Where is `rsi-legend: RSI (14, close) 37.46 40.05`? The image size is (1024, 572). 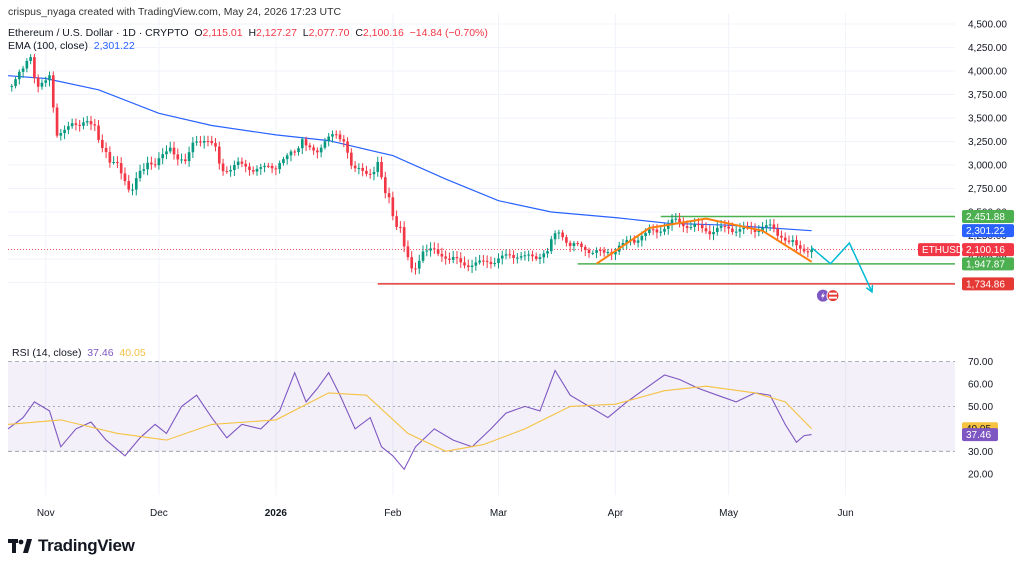 rsi-legend: RSI (14, close) 37.46 40.05 is located at coordinates (79, 353).